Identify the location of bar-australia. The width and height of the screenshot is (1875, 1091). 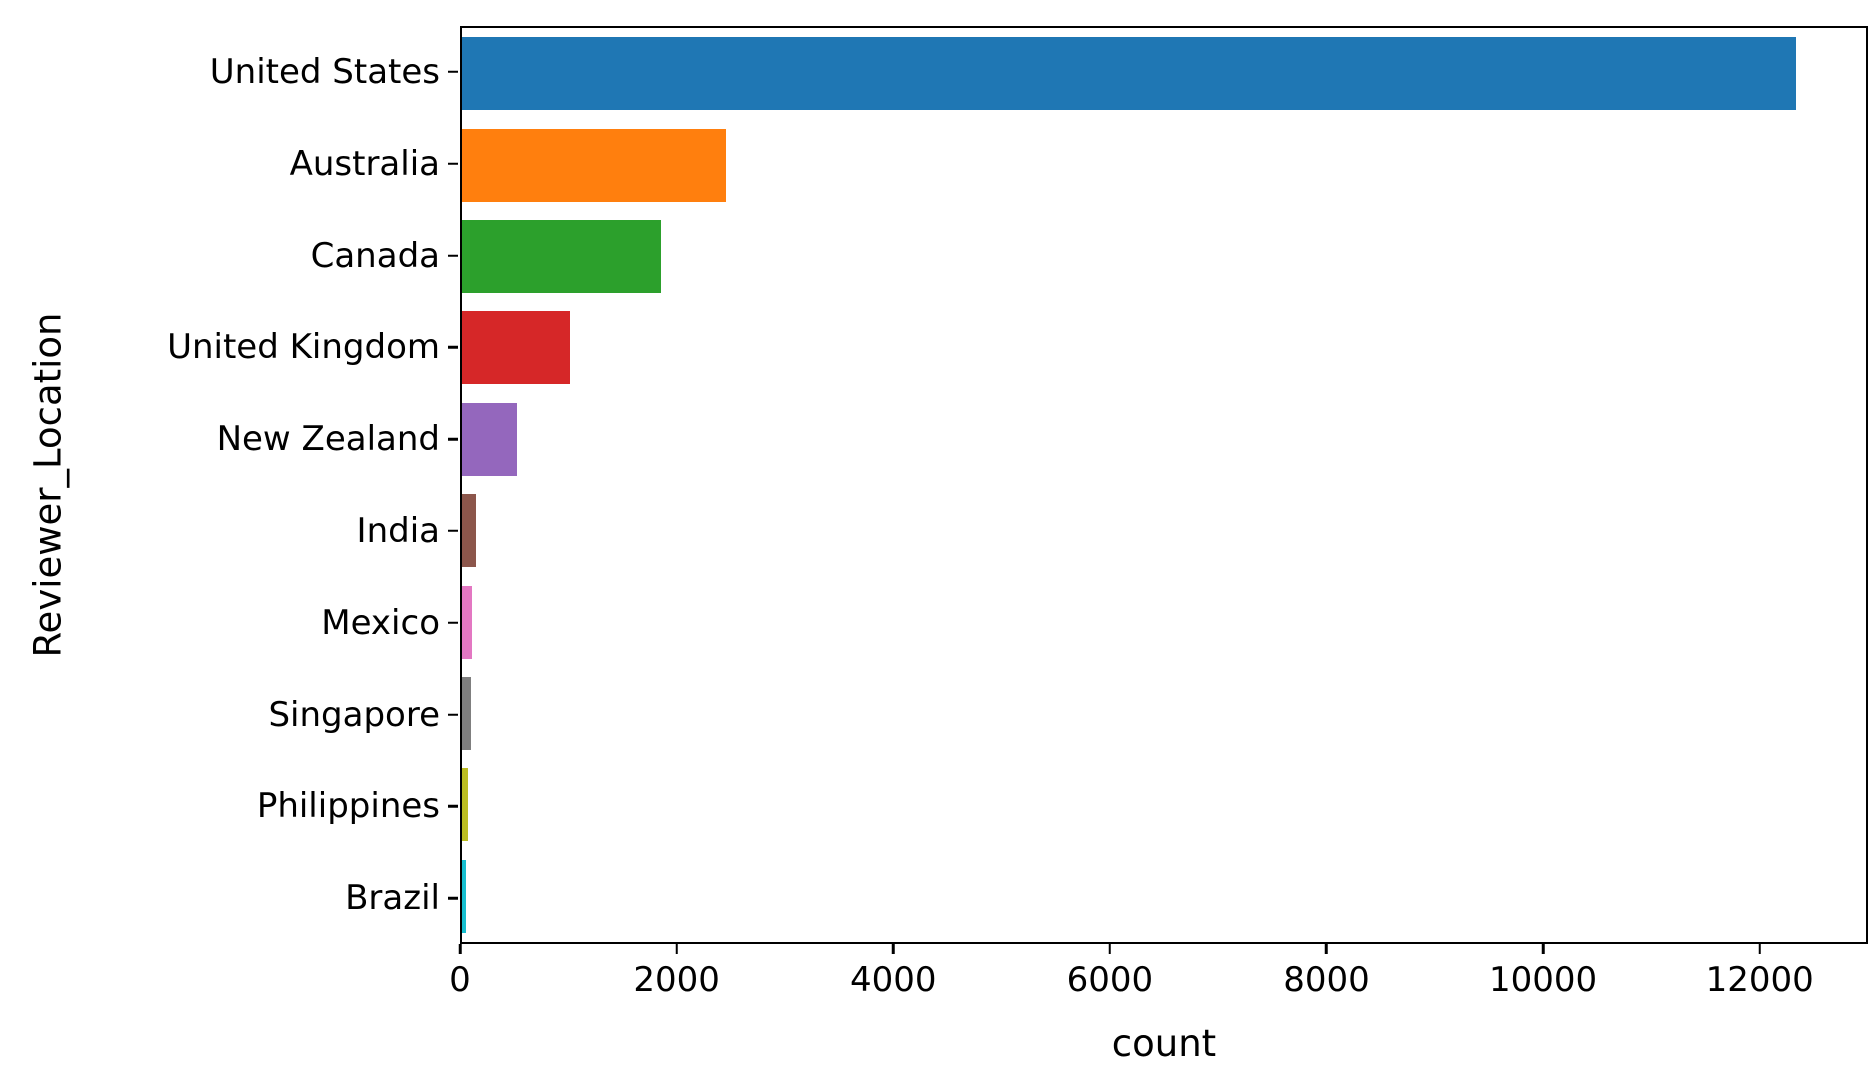
(594, 165).